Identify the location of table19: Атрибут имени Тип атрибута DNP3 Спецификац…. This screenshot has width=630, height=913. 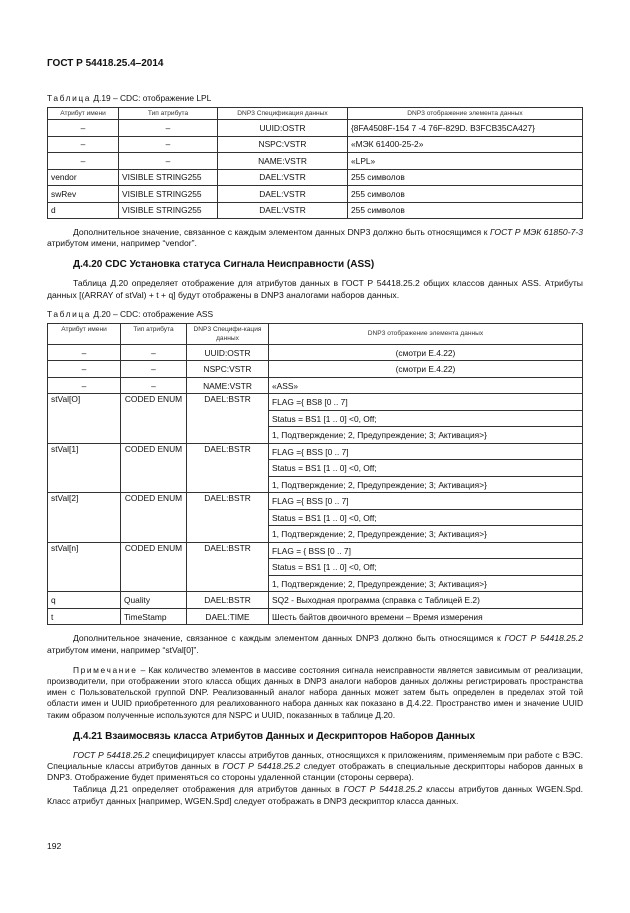
(315, 163).